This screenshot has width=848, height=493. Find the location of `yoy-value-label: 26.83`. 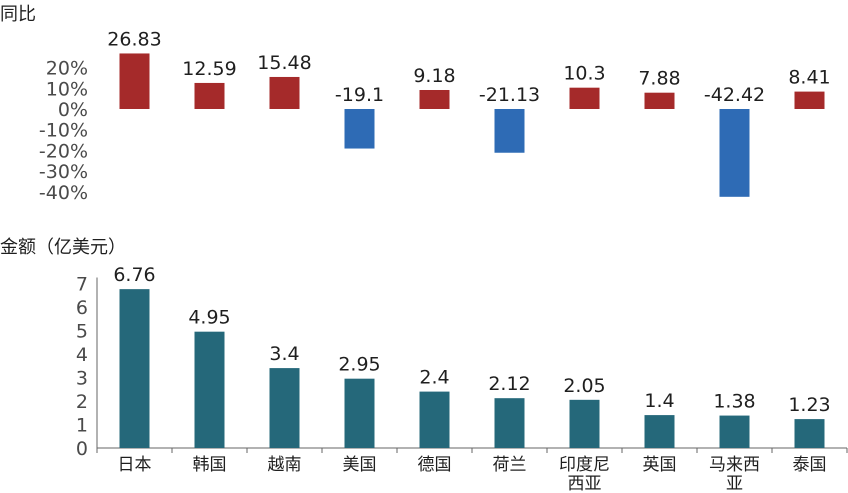

yoy-value-label: 26.83 is located at coordinates (134, 39).